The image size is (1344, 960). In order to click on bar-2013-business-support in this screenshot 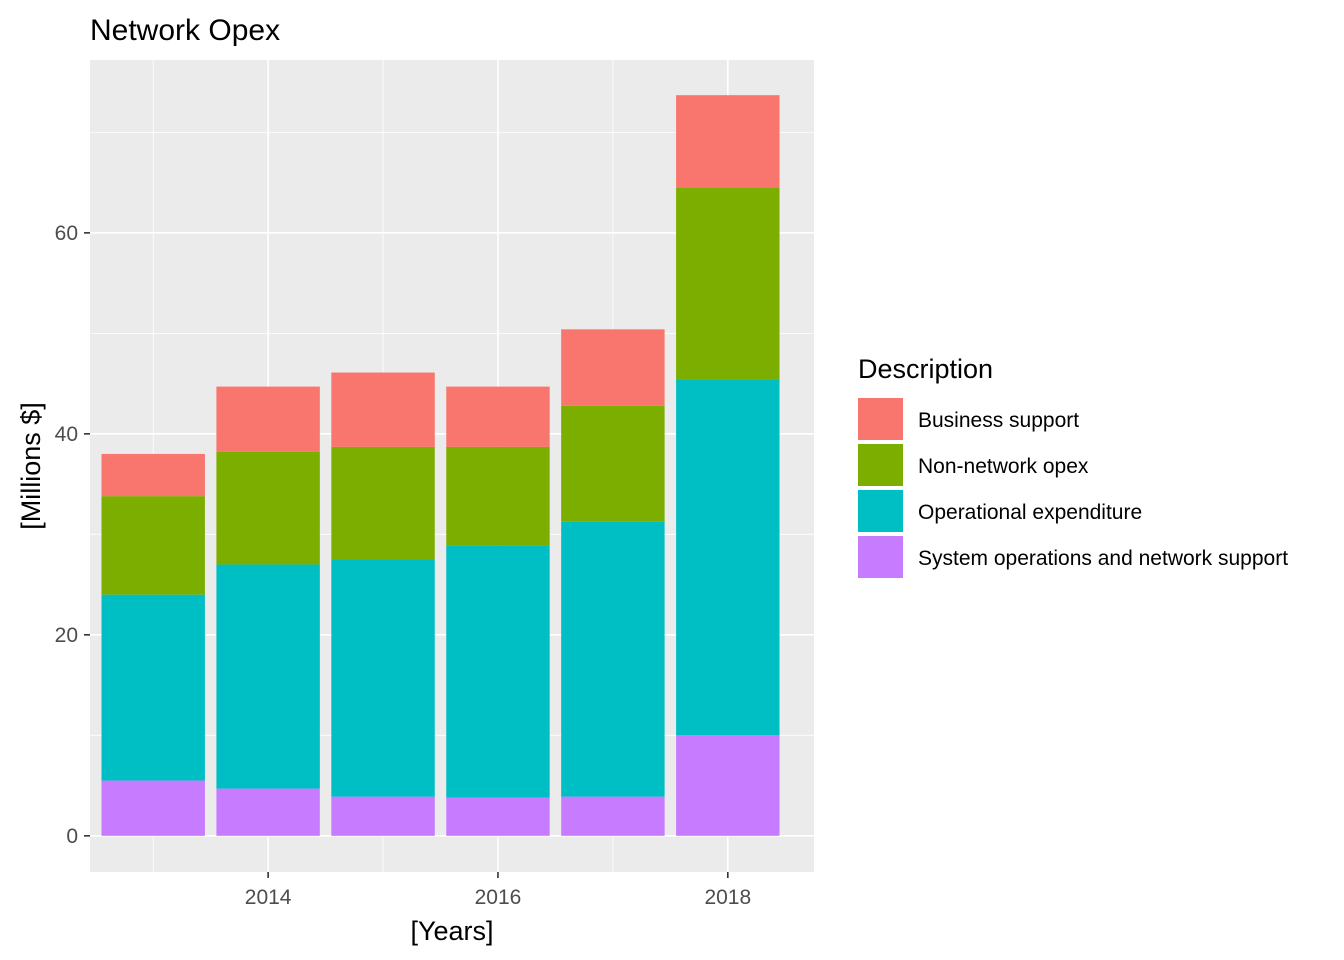, I will do `click(153, 475)`.